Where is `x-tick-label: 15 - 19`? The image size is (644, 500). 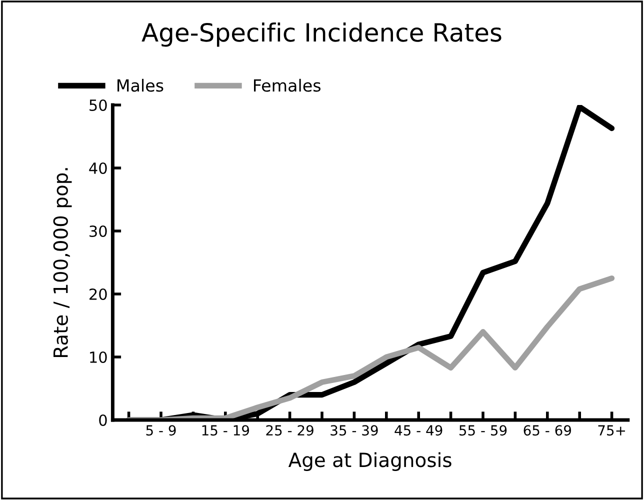
x-tick-label: 15 - 19 is located at coordinates (226, 430).